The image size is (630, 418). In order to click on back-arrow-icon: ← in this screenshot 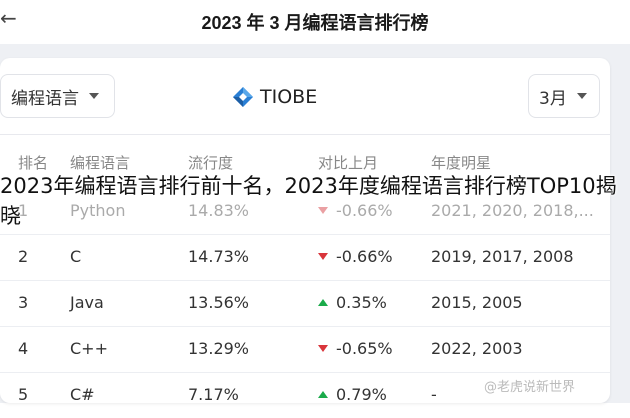, I will do `click(8, 18)`.